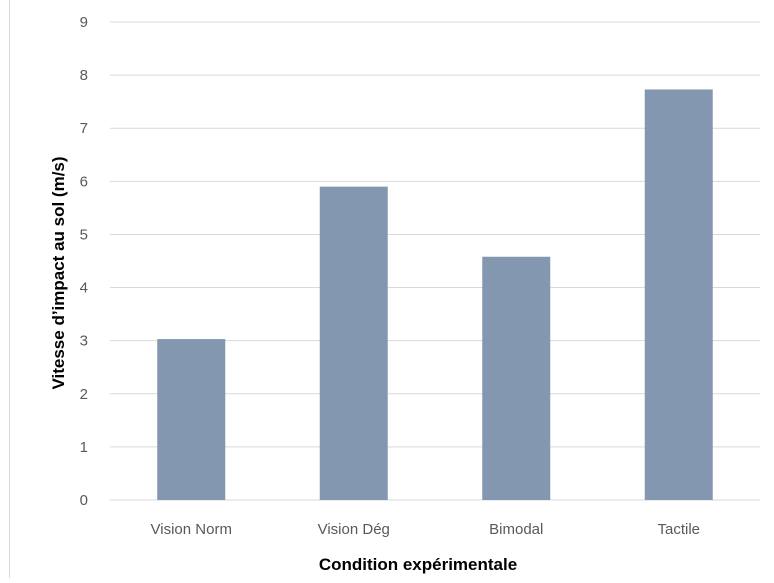  Describe the element at coordinates (9, 289) in the screenshot. I see `chart-left-border` at that location.